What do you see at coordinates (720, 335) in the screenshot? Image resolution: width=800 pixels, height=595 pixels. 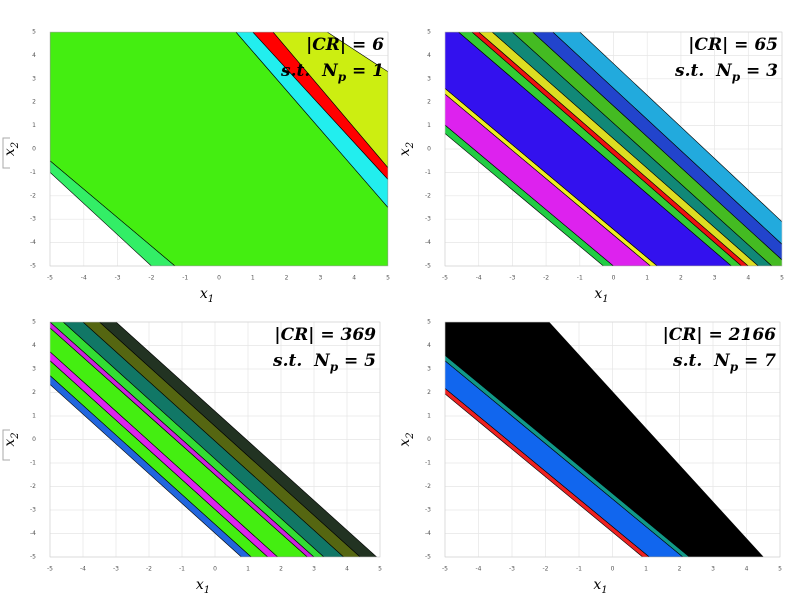 I see `annotation-cr: |CR| = 2166` at bounding box center [720, 335].